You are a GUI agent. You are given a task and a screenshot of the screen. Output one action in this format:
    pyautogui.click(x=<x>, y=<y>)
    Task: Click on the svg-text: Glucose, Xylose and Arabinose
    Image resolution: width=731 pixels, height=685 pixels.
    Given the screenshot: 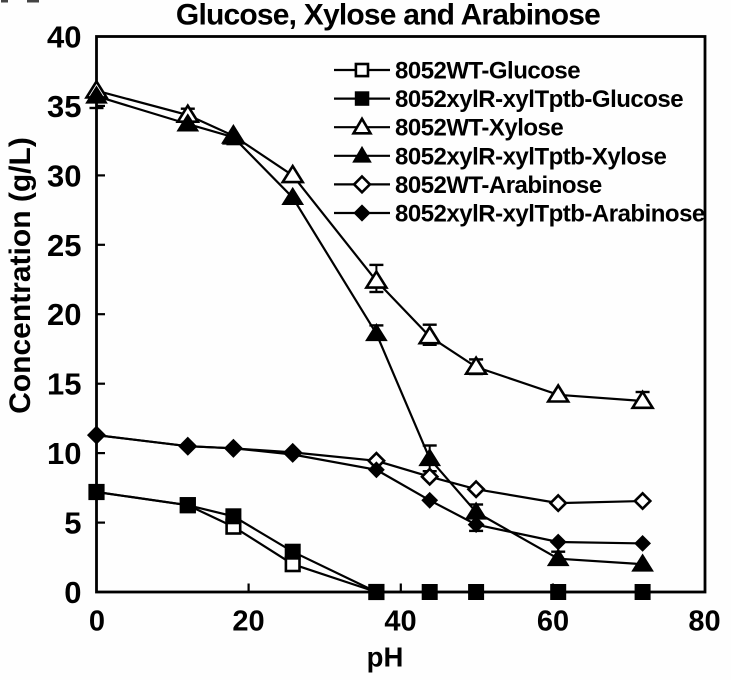 What is the action you would take?
    pyautogui.click(x=388, y=16)
    